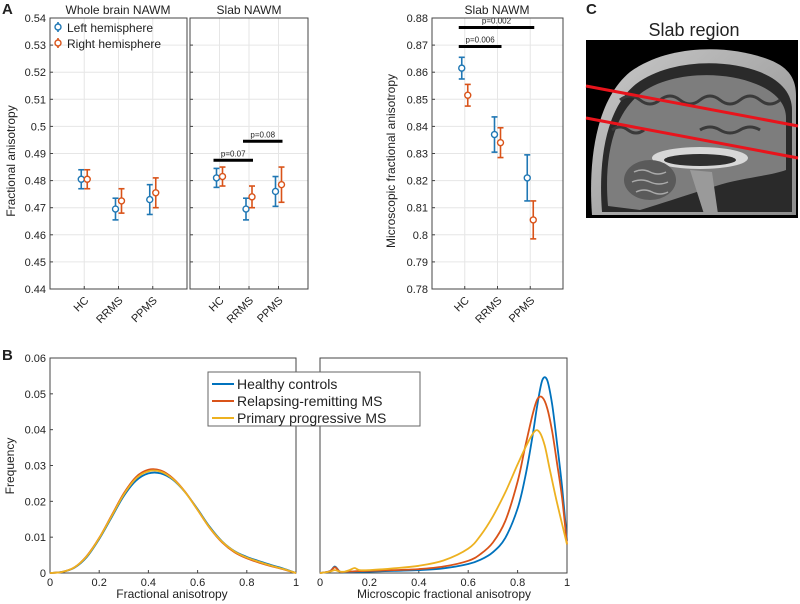 The height and width of the screenshot is (604, 800). I want to click on x-axis-label: Microscopic fractional anisotropy, so click(444, 594).